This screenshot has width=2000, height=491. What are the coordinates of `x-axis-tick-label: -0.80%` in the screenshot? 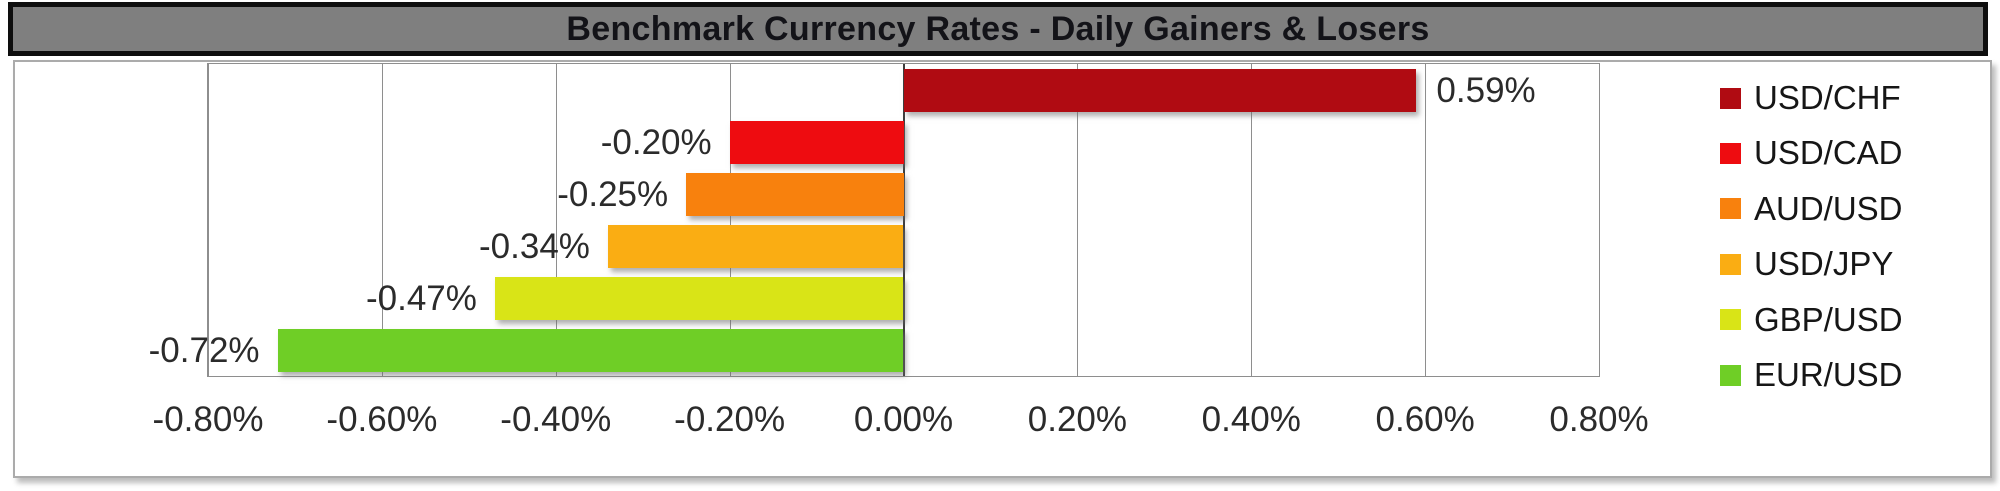 It's located at (208, 419).